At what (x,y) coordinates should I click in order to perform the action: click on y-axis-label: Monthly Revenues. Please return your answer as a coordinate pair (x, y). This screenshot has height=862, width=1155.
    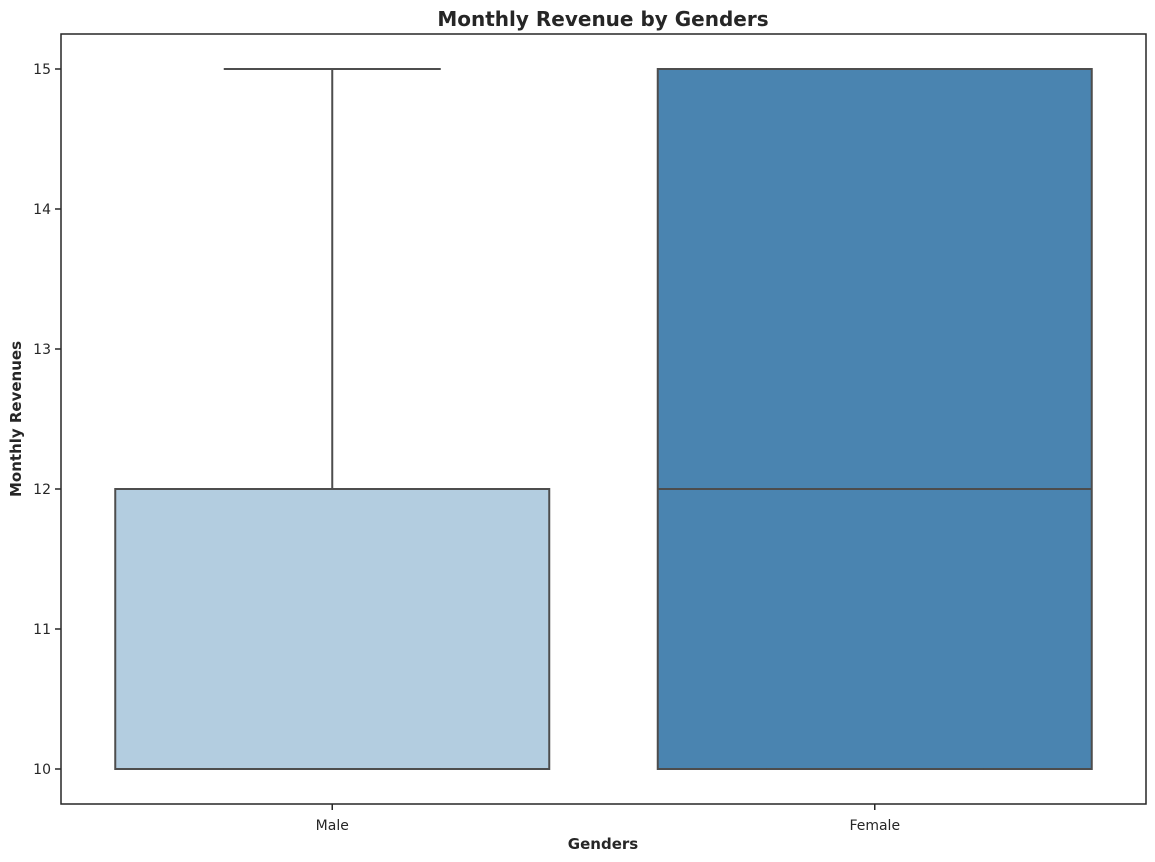
    Looking at the image, I should click on (16, 419).